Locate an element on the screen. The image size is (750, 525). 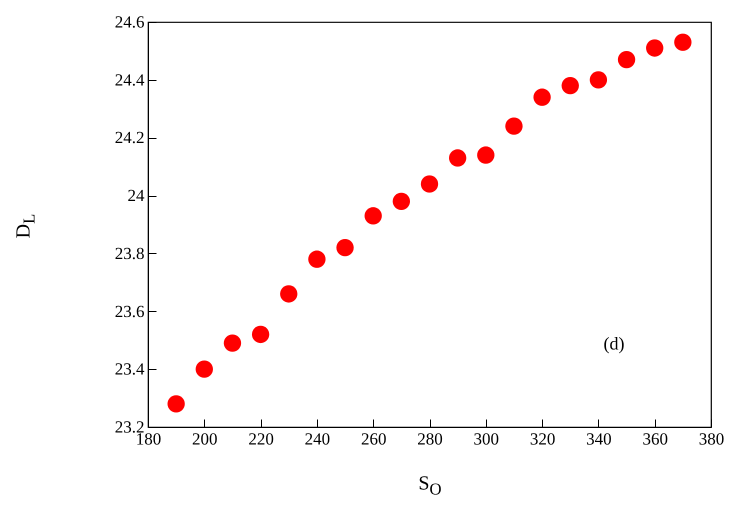
x-tick-label: 300 is located at coordinates (487, 439).